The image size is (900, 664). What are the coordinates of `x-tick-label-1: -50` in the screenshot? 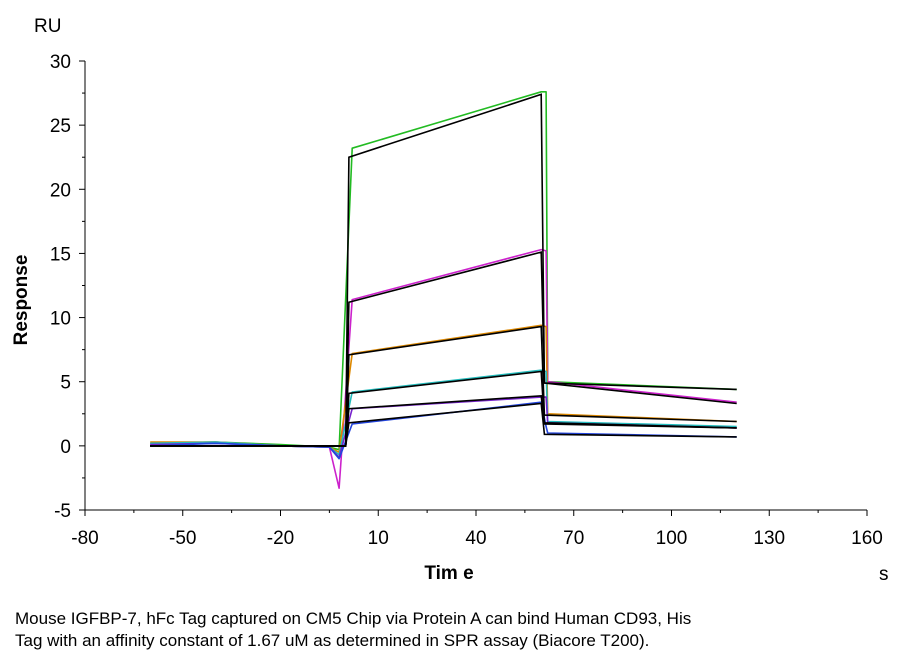 It's located at (182, 538).